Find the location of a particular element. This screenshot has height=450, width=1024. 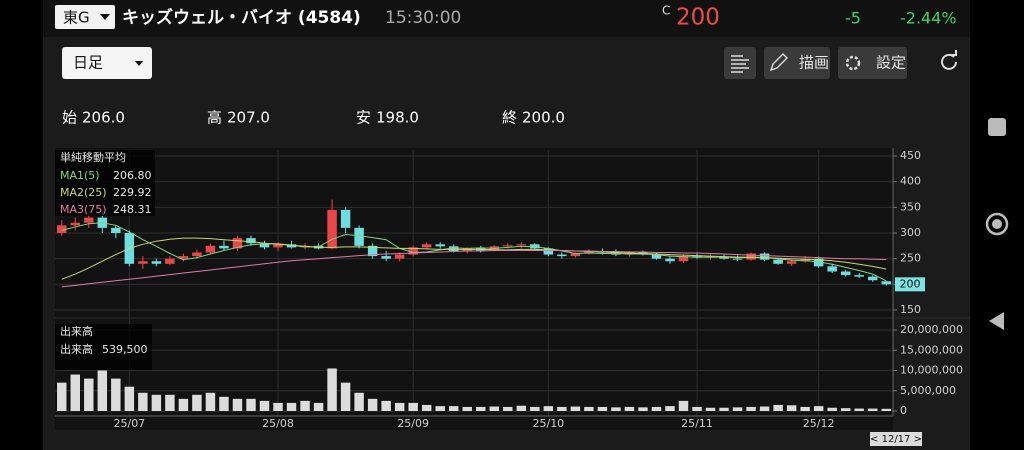

date-marker: < 12/17 > is located at coordinates (896, 439).